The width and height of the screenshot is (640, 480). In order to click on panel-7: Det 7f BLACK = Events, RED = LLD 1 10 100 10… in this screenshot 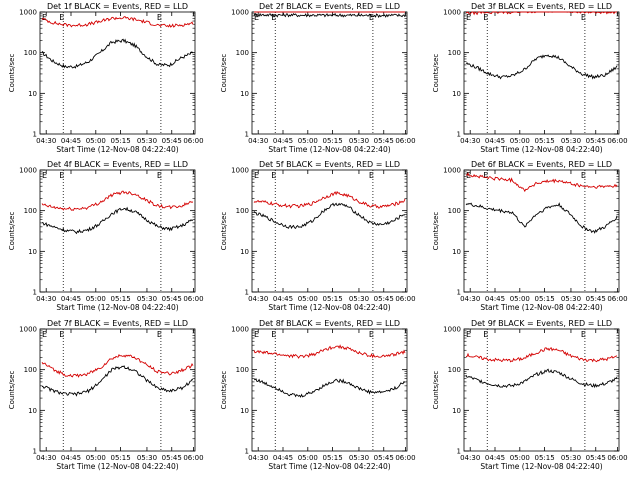, I will do `click(106, 395)`.